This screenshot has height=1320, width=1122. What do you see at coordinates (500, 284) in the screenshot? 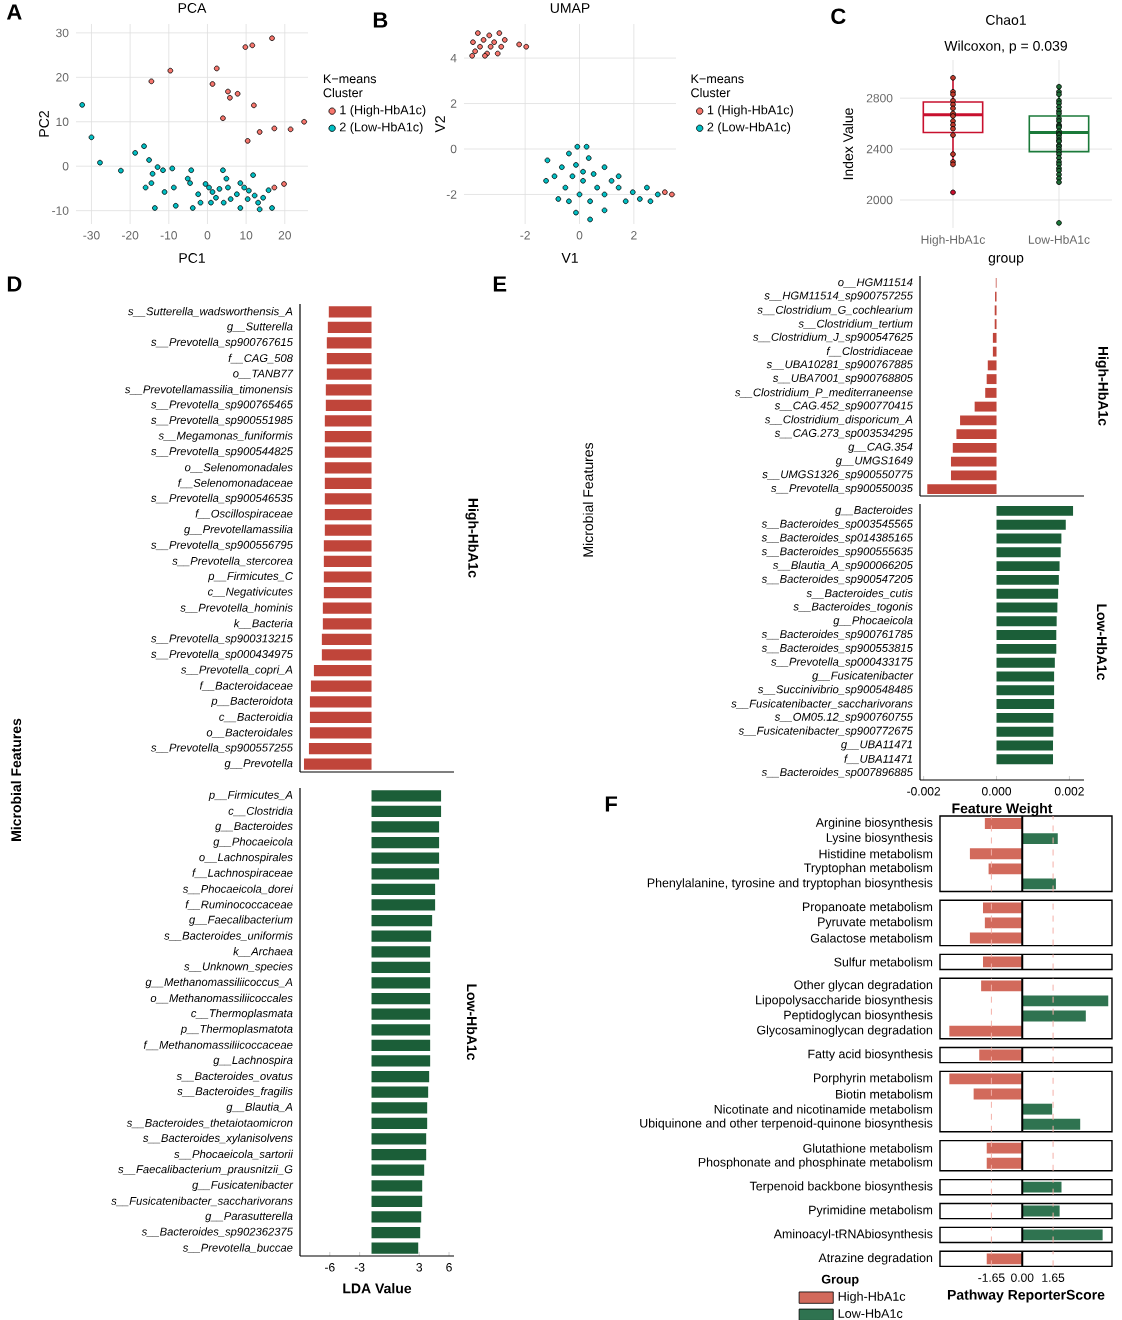
I see `text: E` at bounding box center [500, 284].